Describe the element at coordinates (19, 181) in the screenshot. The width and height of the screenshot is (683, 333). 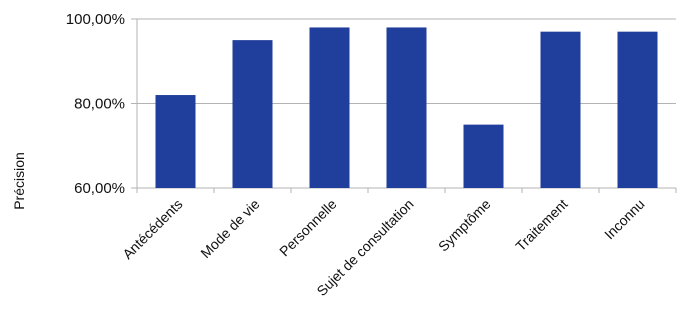
I see `y-axis-title: Précision` at that location.